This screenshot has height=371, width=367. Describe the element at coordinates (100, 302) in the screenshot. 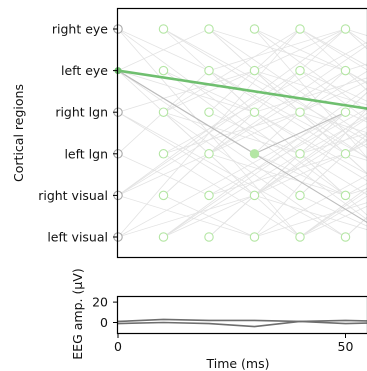

I see `y-tick-label: 20` at that location.